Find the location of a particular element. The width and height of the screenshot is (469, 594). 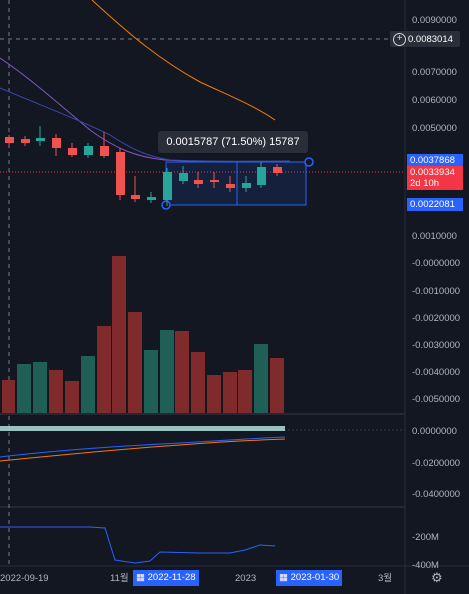

price-axis-label: 0.0070000 is located at coordinates (434, 72).